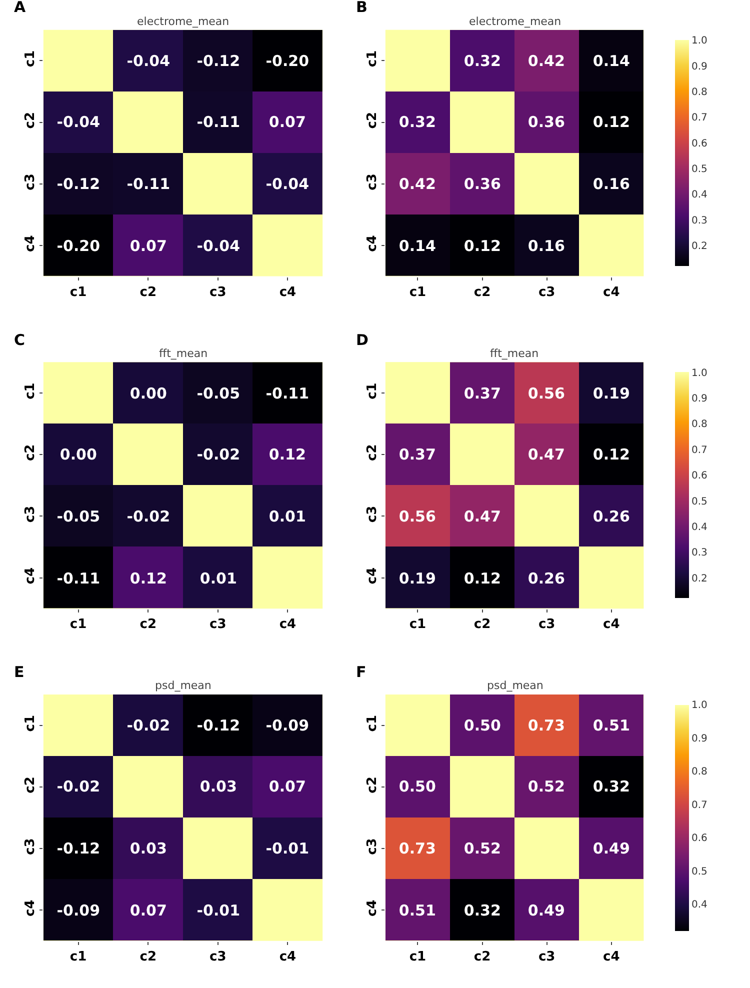 The image size is (750, 988). What do you see at coordinates (288, 61) in the screenshot?
I see `data-label: -0.20` at bounding box center [288, 61].